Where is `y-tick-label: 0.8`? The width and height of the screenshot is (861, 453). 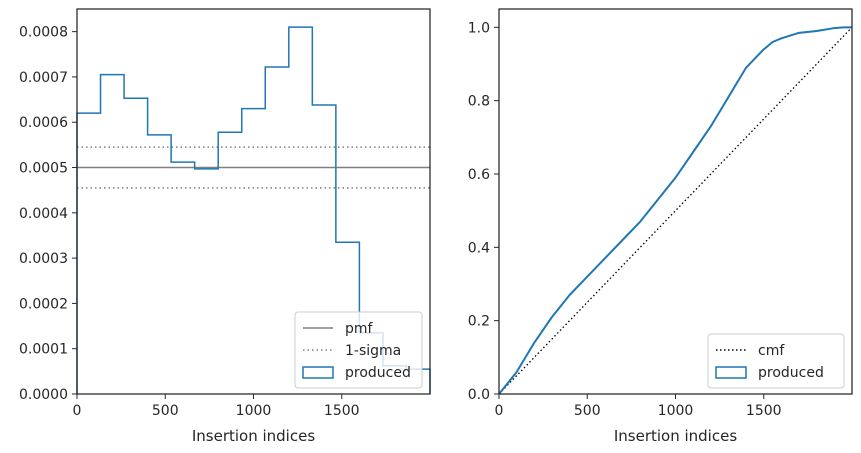 y-tick-label: 0.8 is located at coordinates (479, 102).